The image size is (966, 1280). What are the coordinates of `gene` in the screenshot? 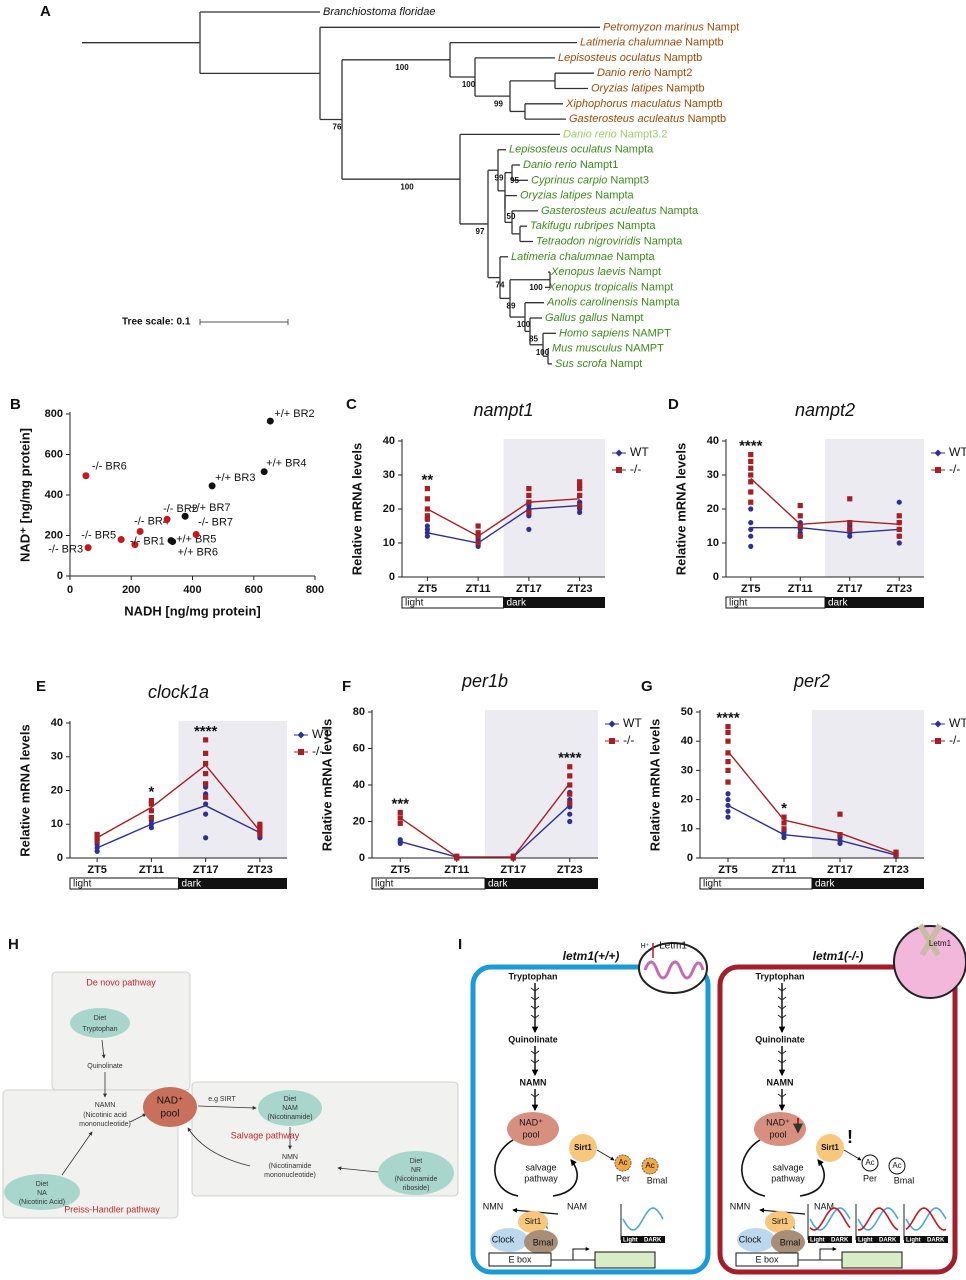 It's located at (625, 1260).